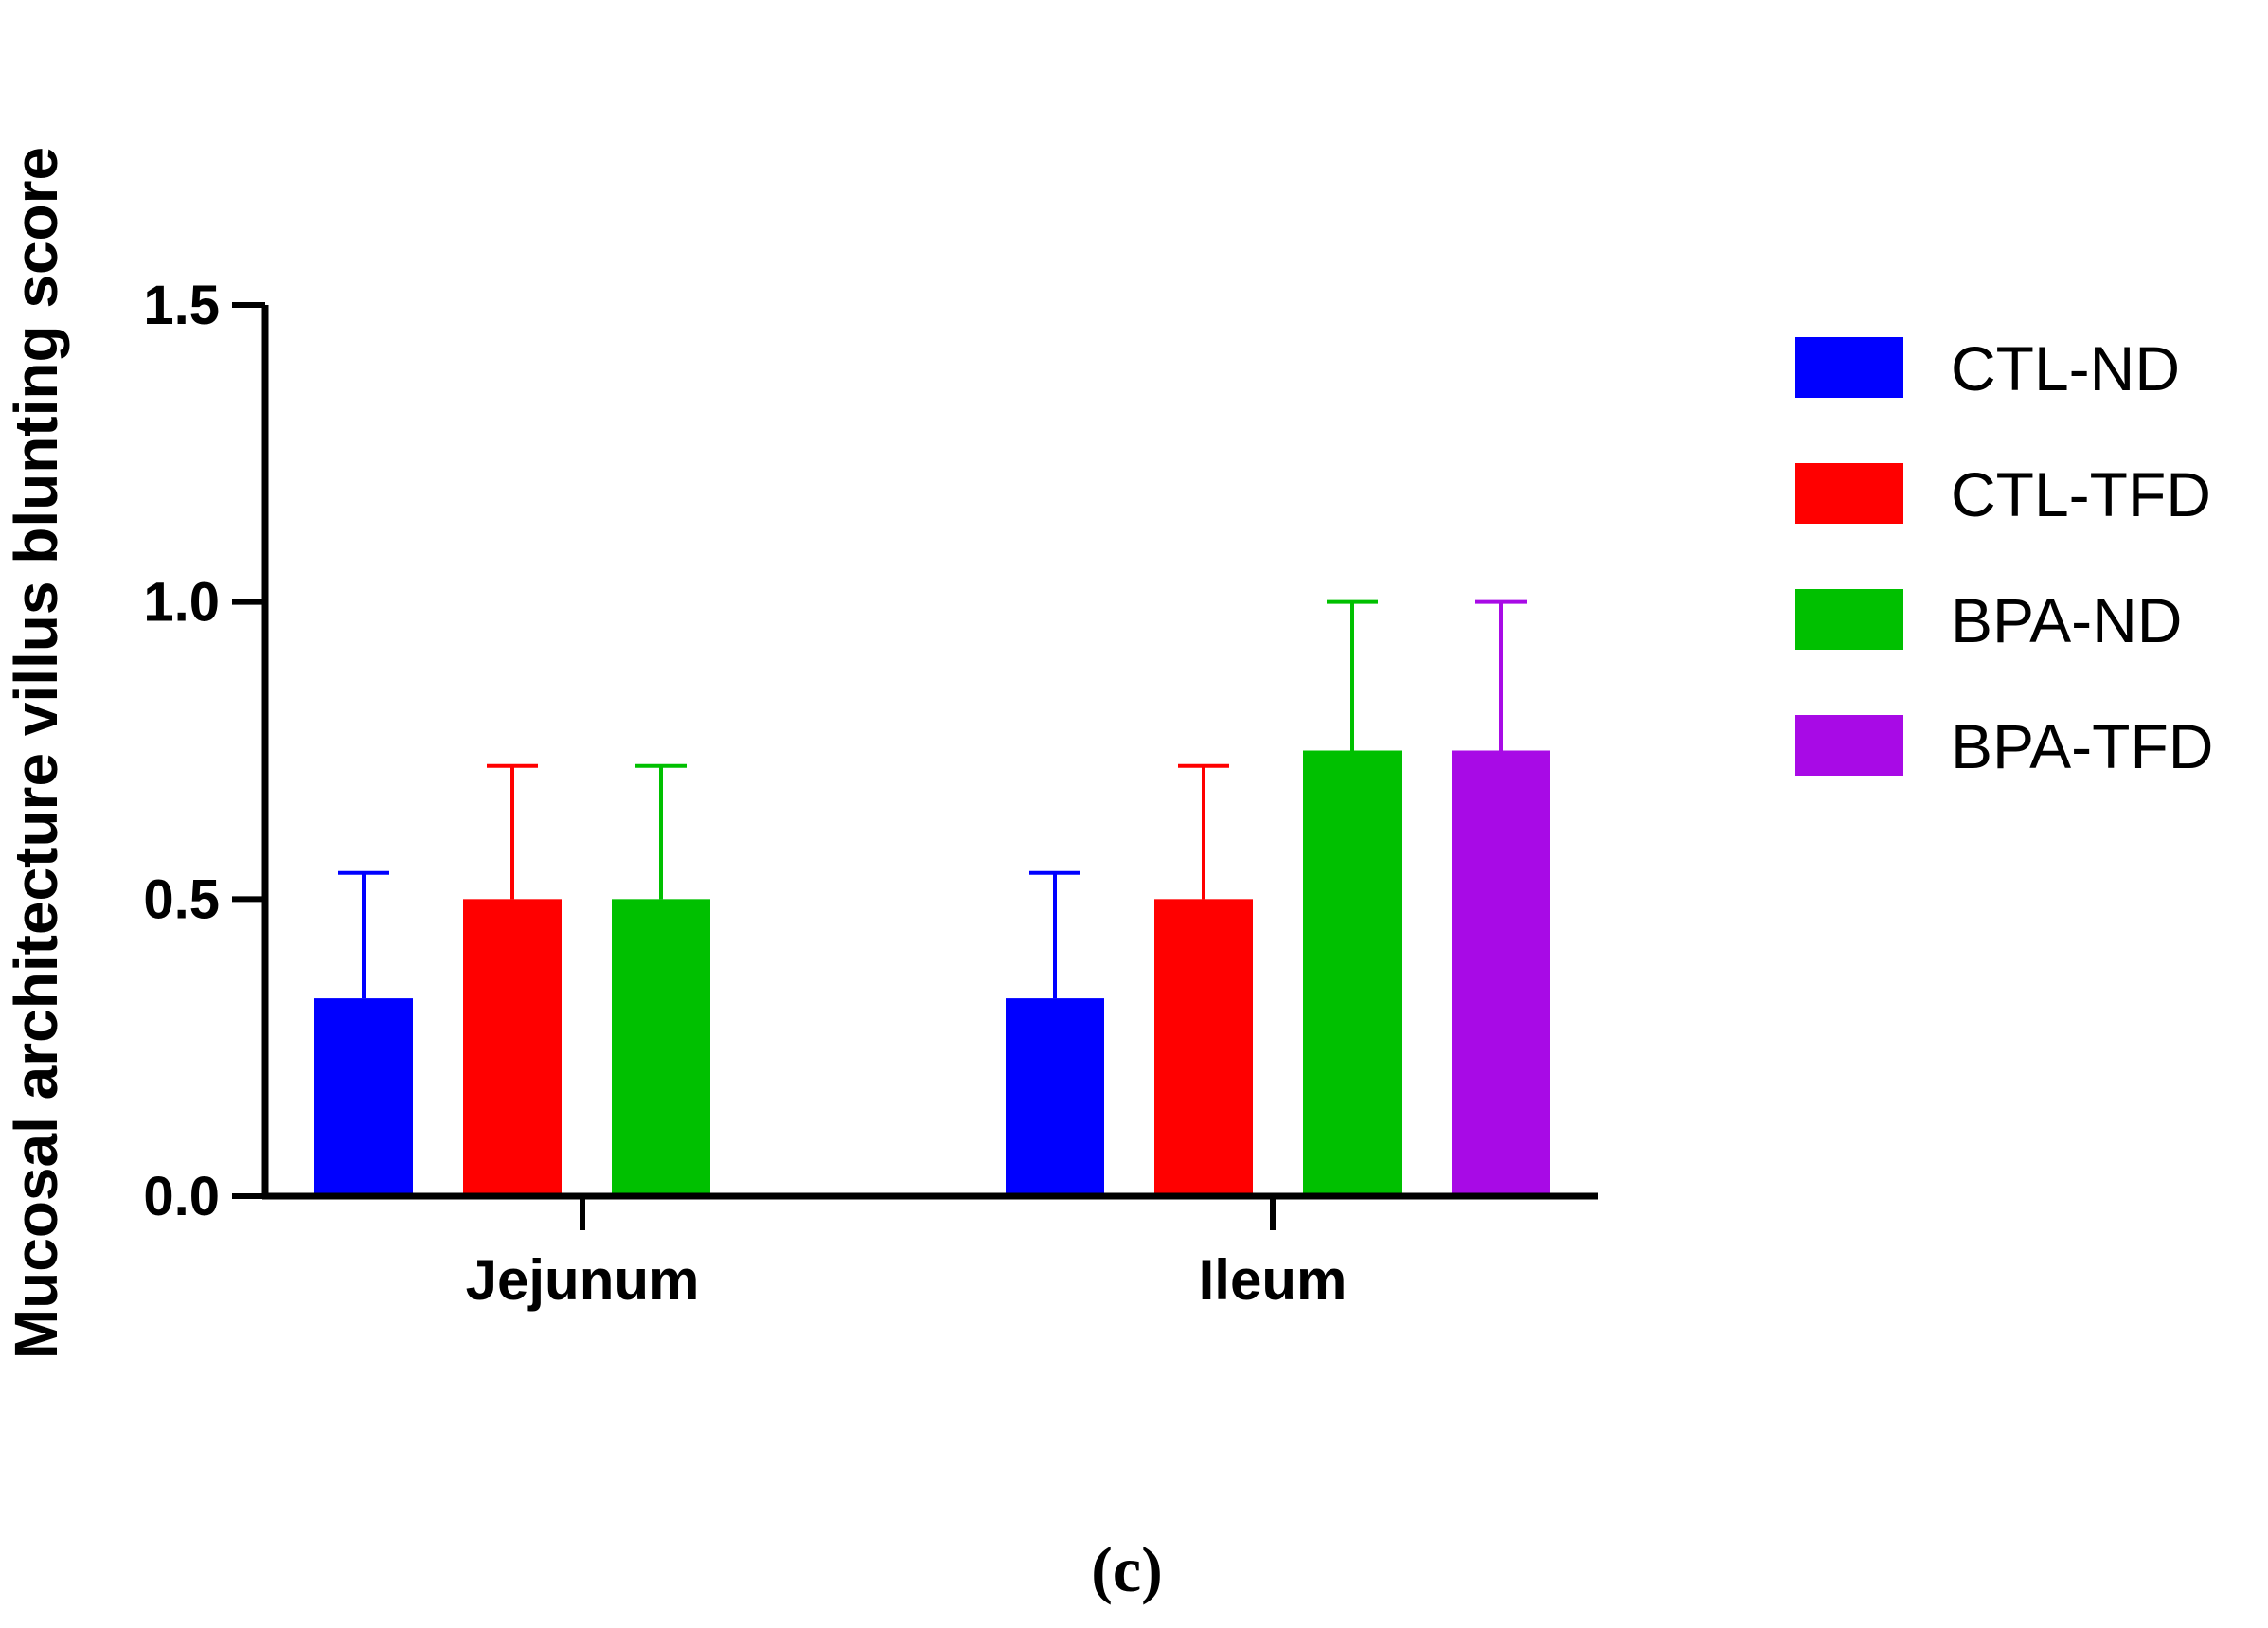  Describe the element at coordinates (583, 1280) in the screenshot. I see `x-tick-label: Jejunum` at that location.